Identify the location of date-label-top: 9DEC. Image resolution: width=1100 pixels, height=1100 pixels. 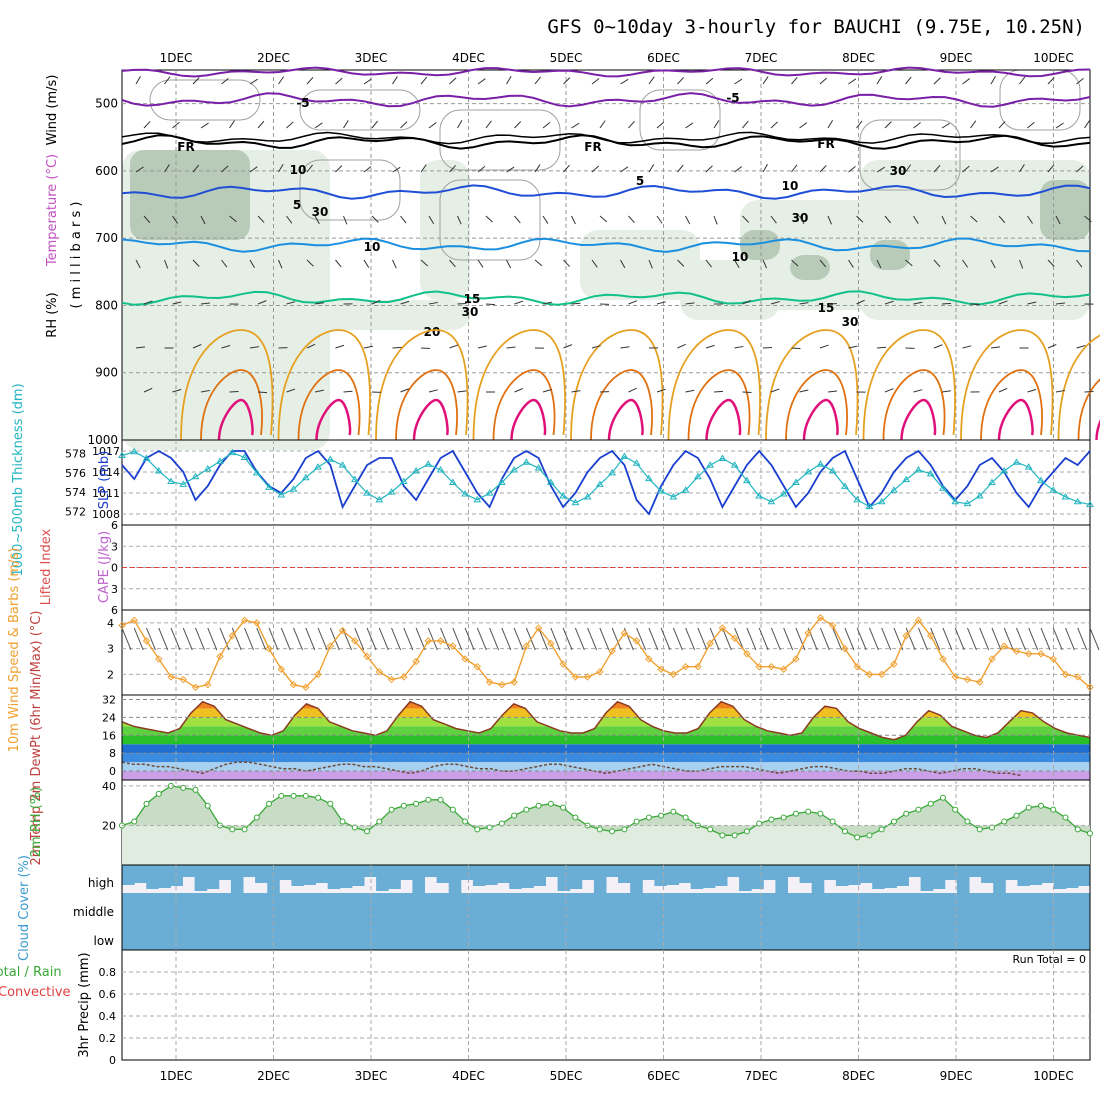
(956, 58).